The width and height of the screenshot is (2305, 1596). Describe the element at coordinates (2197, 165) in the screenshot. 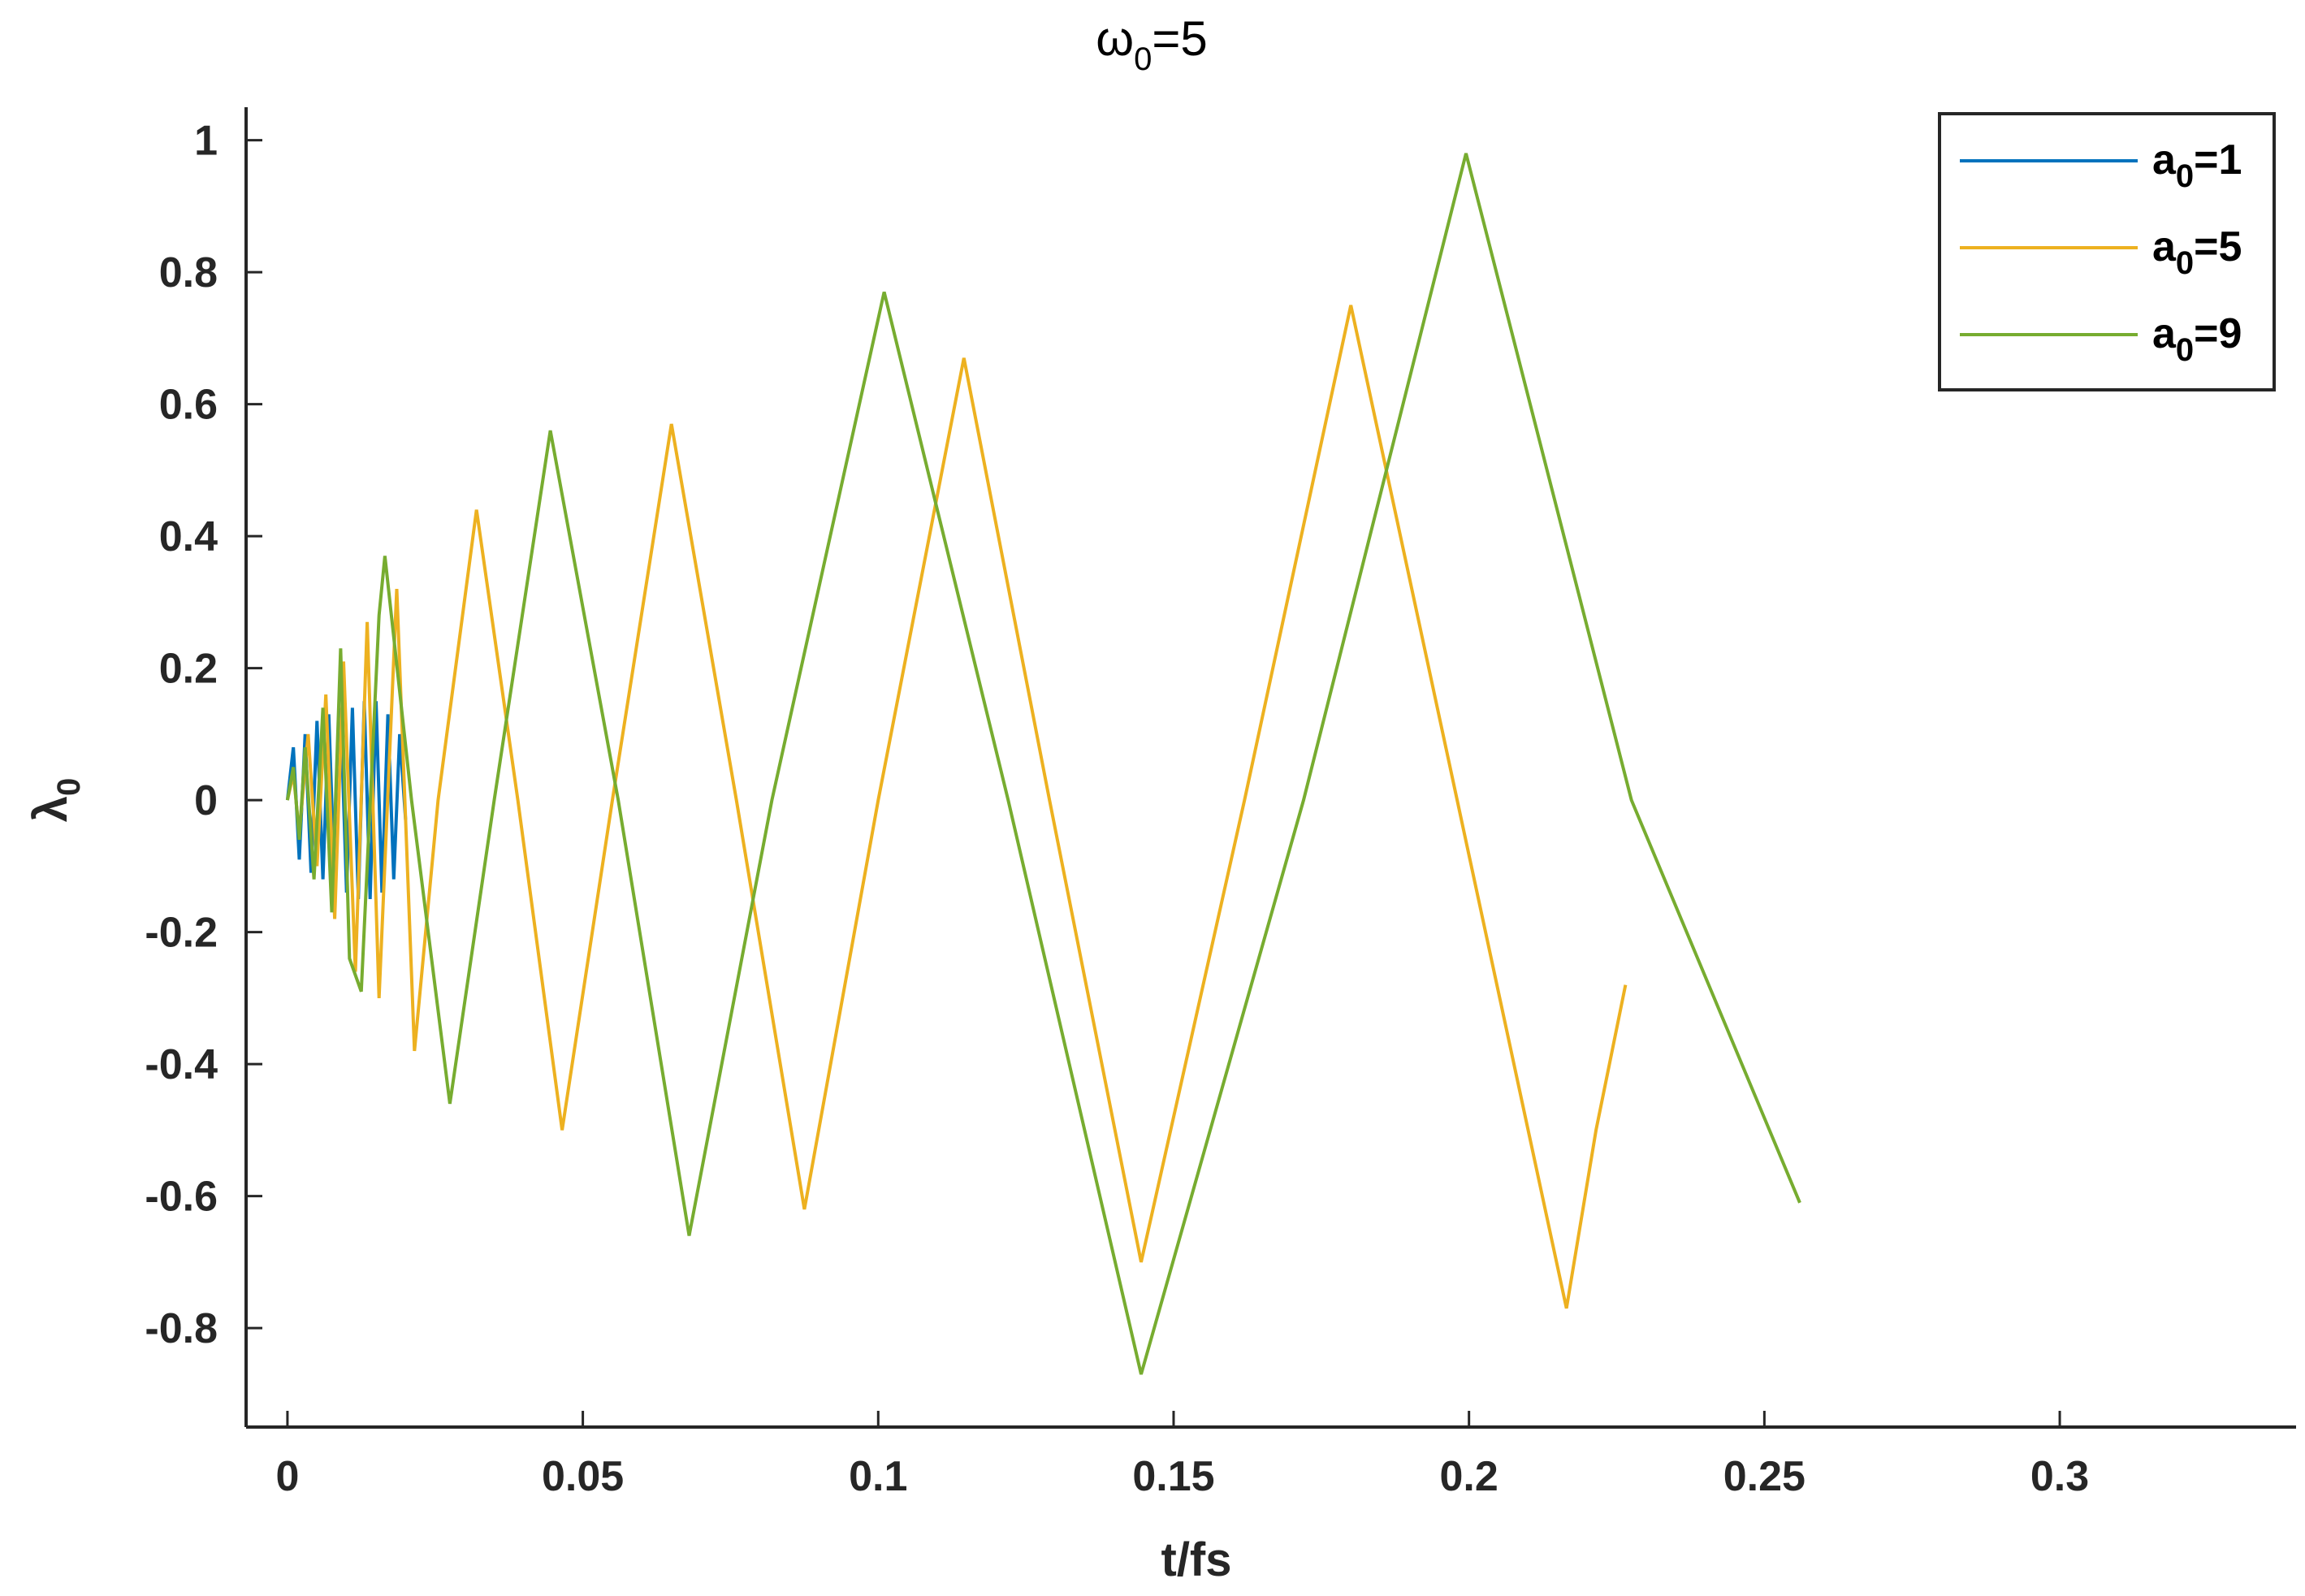

I see `legend-label-0: a0=1` at that location.